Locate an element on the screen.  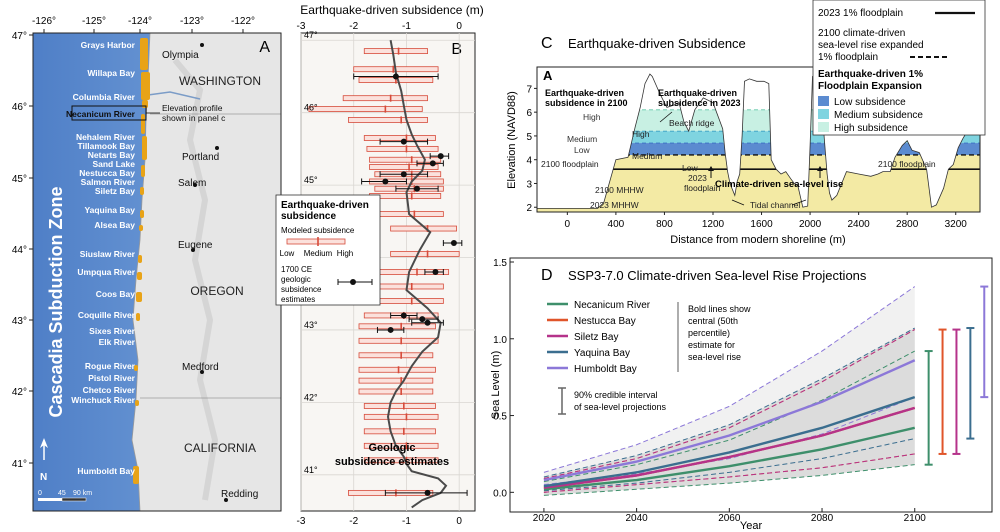
interval-note-2: of sea-level projections is located at coordinates (620, 407).